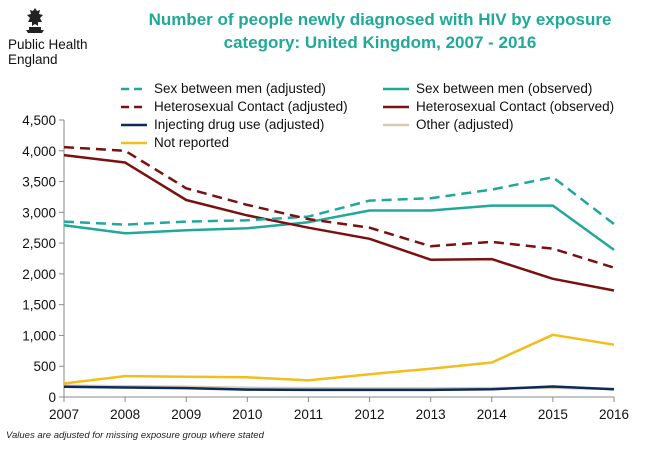  Describe the element at coordinates (380, 42) in the screenshot. I see `chart-title-line-2: category: United Kingdom, 2007 - 2016` at that location.